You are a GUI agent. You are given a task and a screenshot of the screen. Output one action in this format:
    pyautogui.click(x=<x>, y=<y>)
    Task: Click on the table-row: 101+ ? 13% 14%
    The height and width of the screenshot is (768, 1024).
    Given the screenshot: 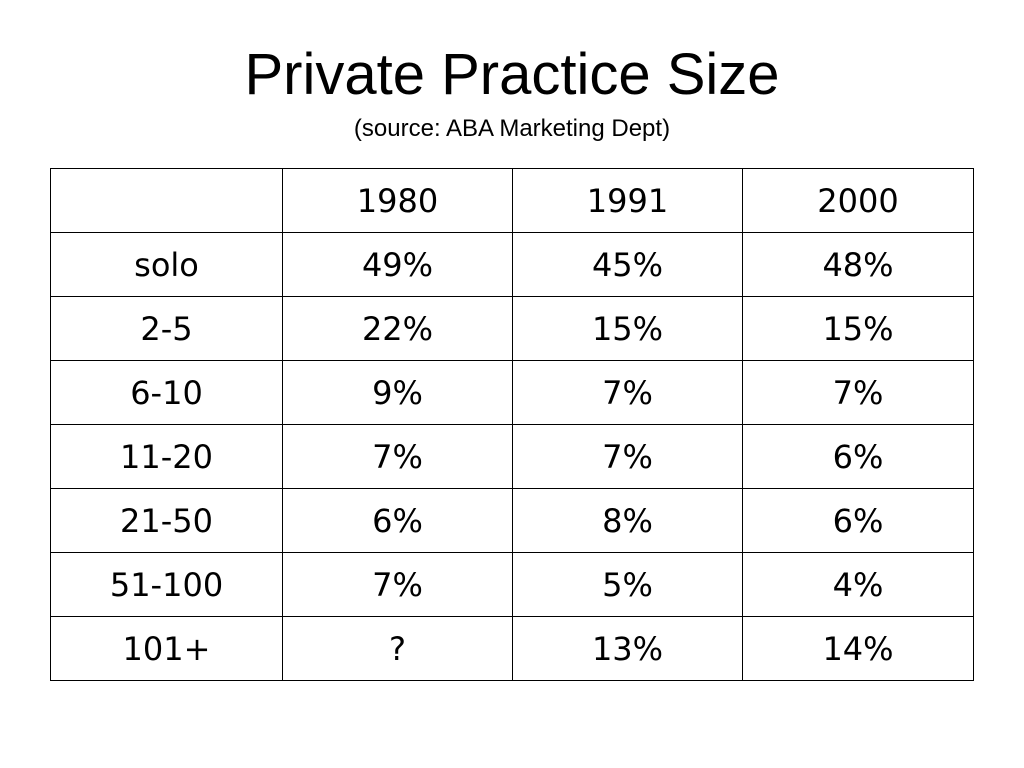 What is the action you would take?
    pyautogui.click(x=512, y=648)
    